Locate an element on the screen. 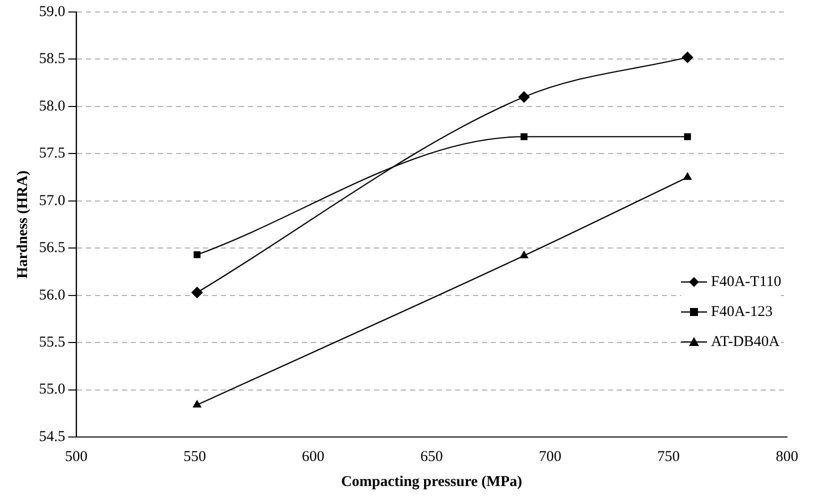 The width and height of the screenshot is (815, 499). y-tick-label: 54.5 is located at coordinates (52, 436).